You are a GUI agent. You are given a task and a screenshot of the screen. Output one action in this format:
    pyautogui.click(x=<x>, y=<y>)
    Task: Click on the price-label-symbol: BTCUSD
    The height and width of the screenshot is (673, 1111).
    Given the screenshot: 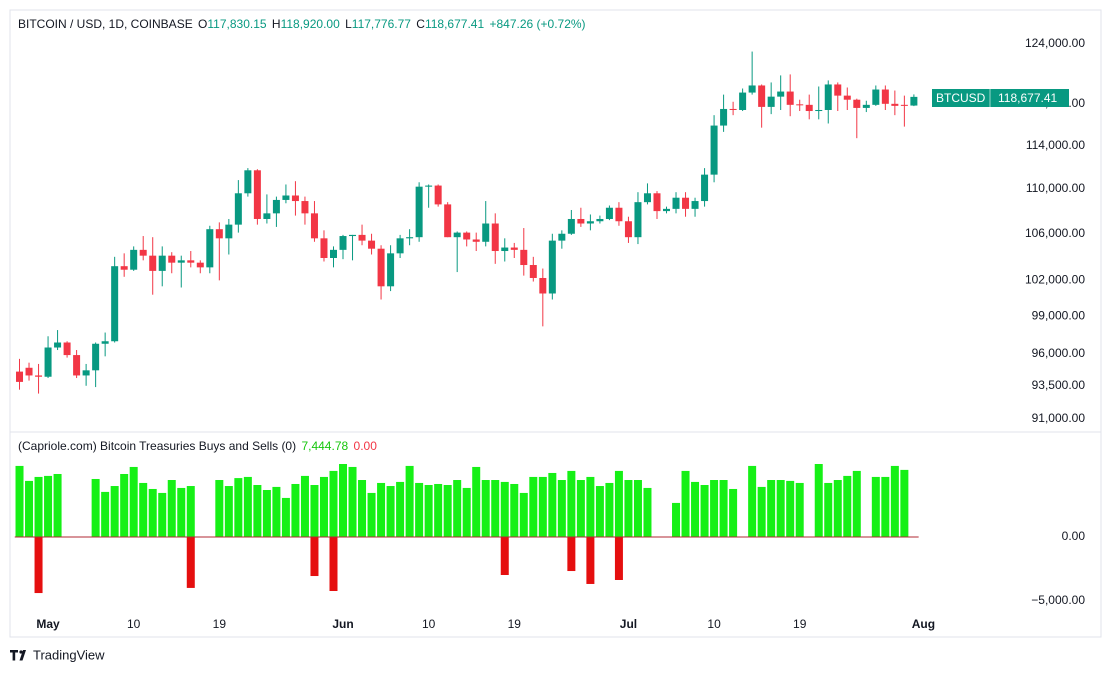 What is the action you would take?
    pyautogui.click(x=961, y=98)
    